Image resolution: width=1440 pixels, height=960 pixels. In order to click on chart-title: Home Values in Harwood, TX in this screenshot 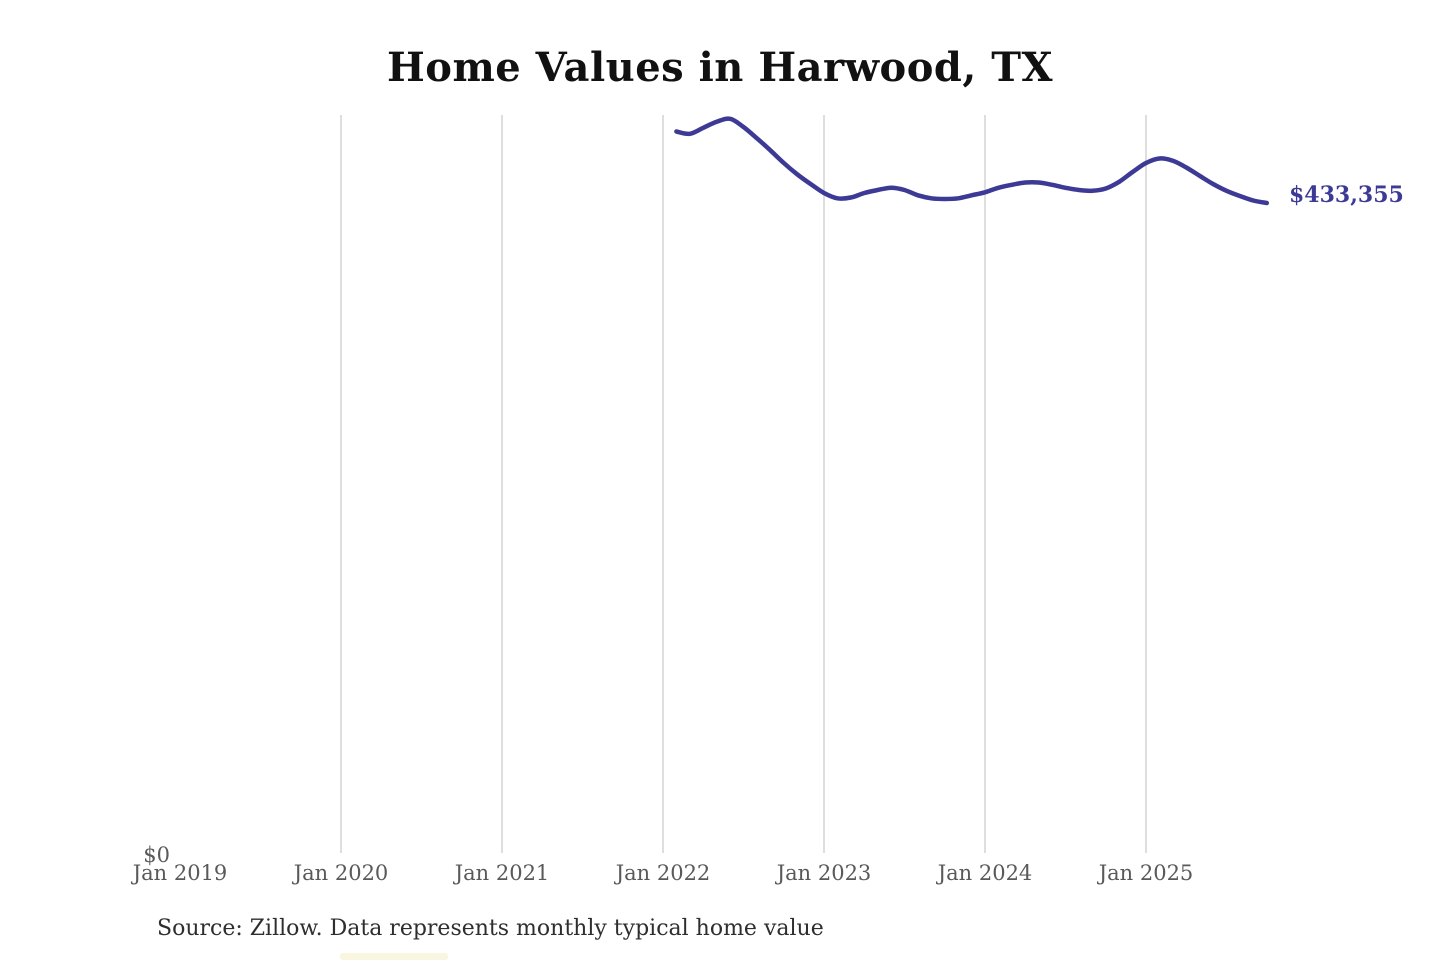, I will do `click(720, 67)`.